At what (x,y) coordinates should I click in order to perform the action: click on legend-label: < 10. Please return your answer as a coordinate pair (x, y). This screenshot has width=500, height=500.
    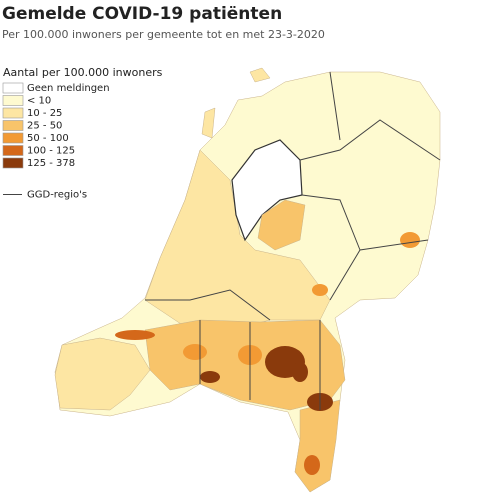
    Looking at the image, I should click on (39, 101).